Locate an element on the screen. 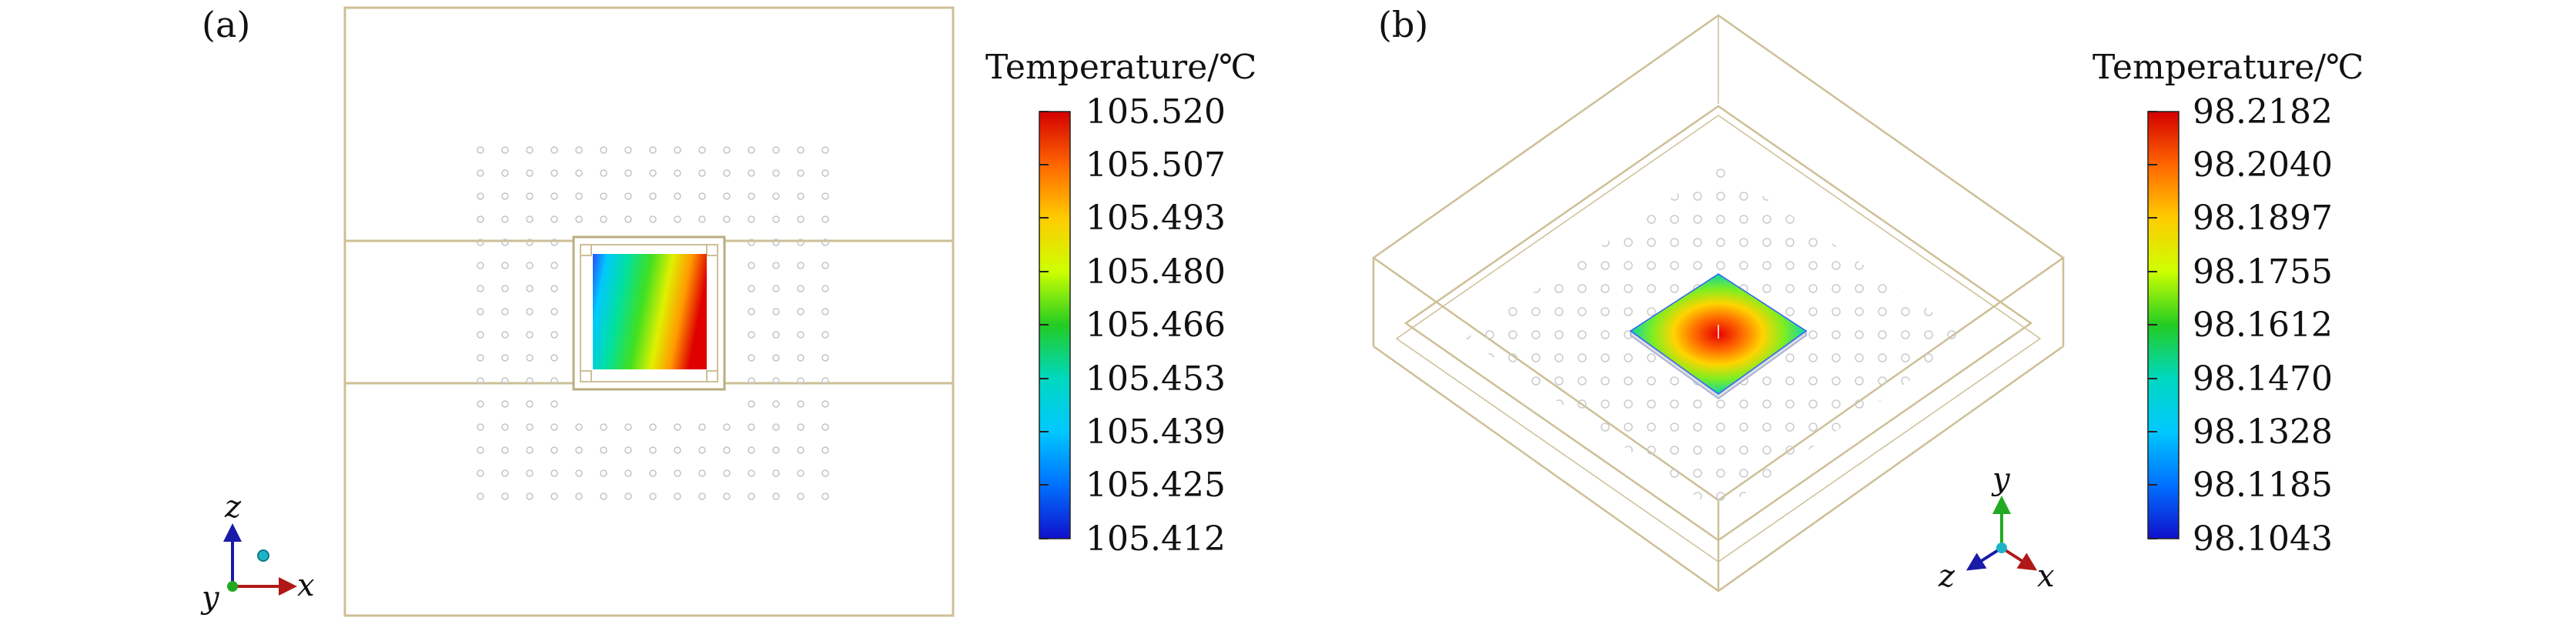 The image size is (2576, 621). colorbar-tick-label: 98.2040 is located at coordinates (2263, 165).